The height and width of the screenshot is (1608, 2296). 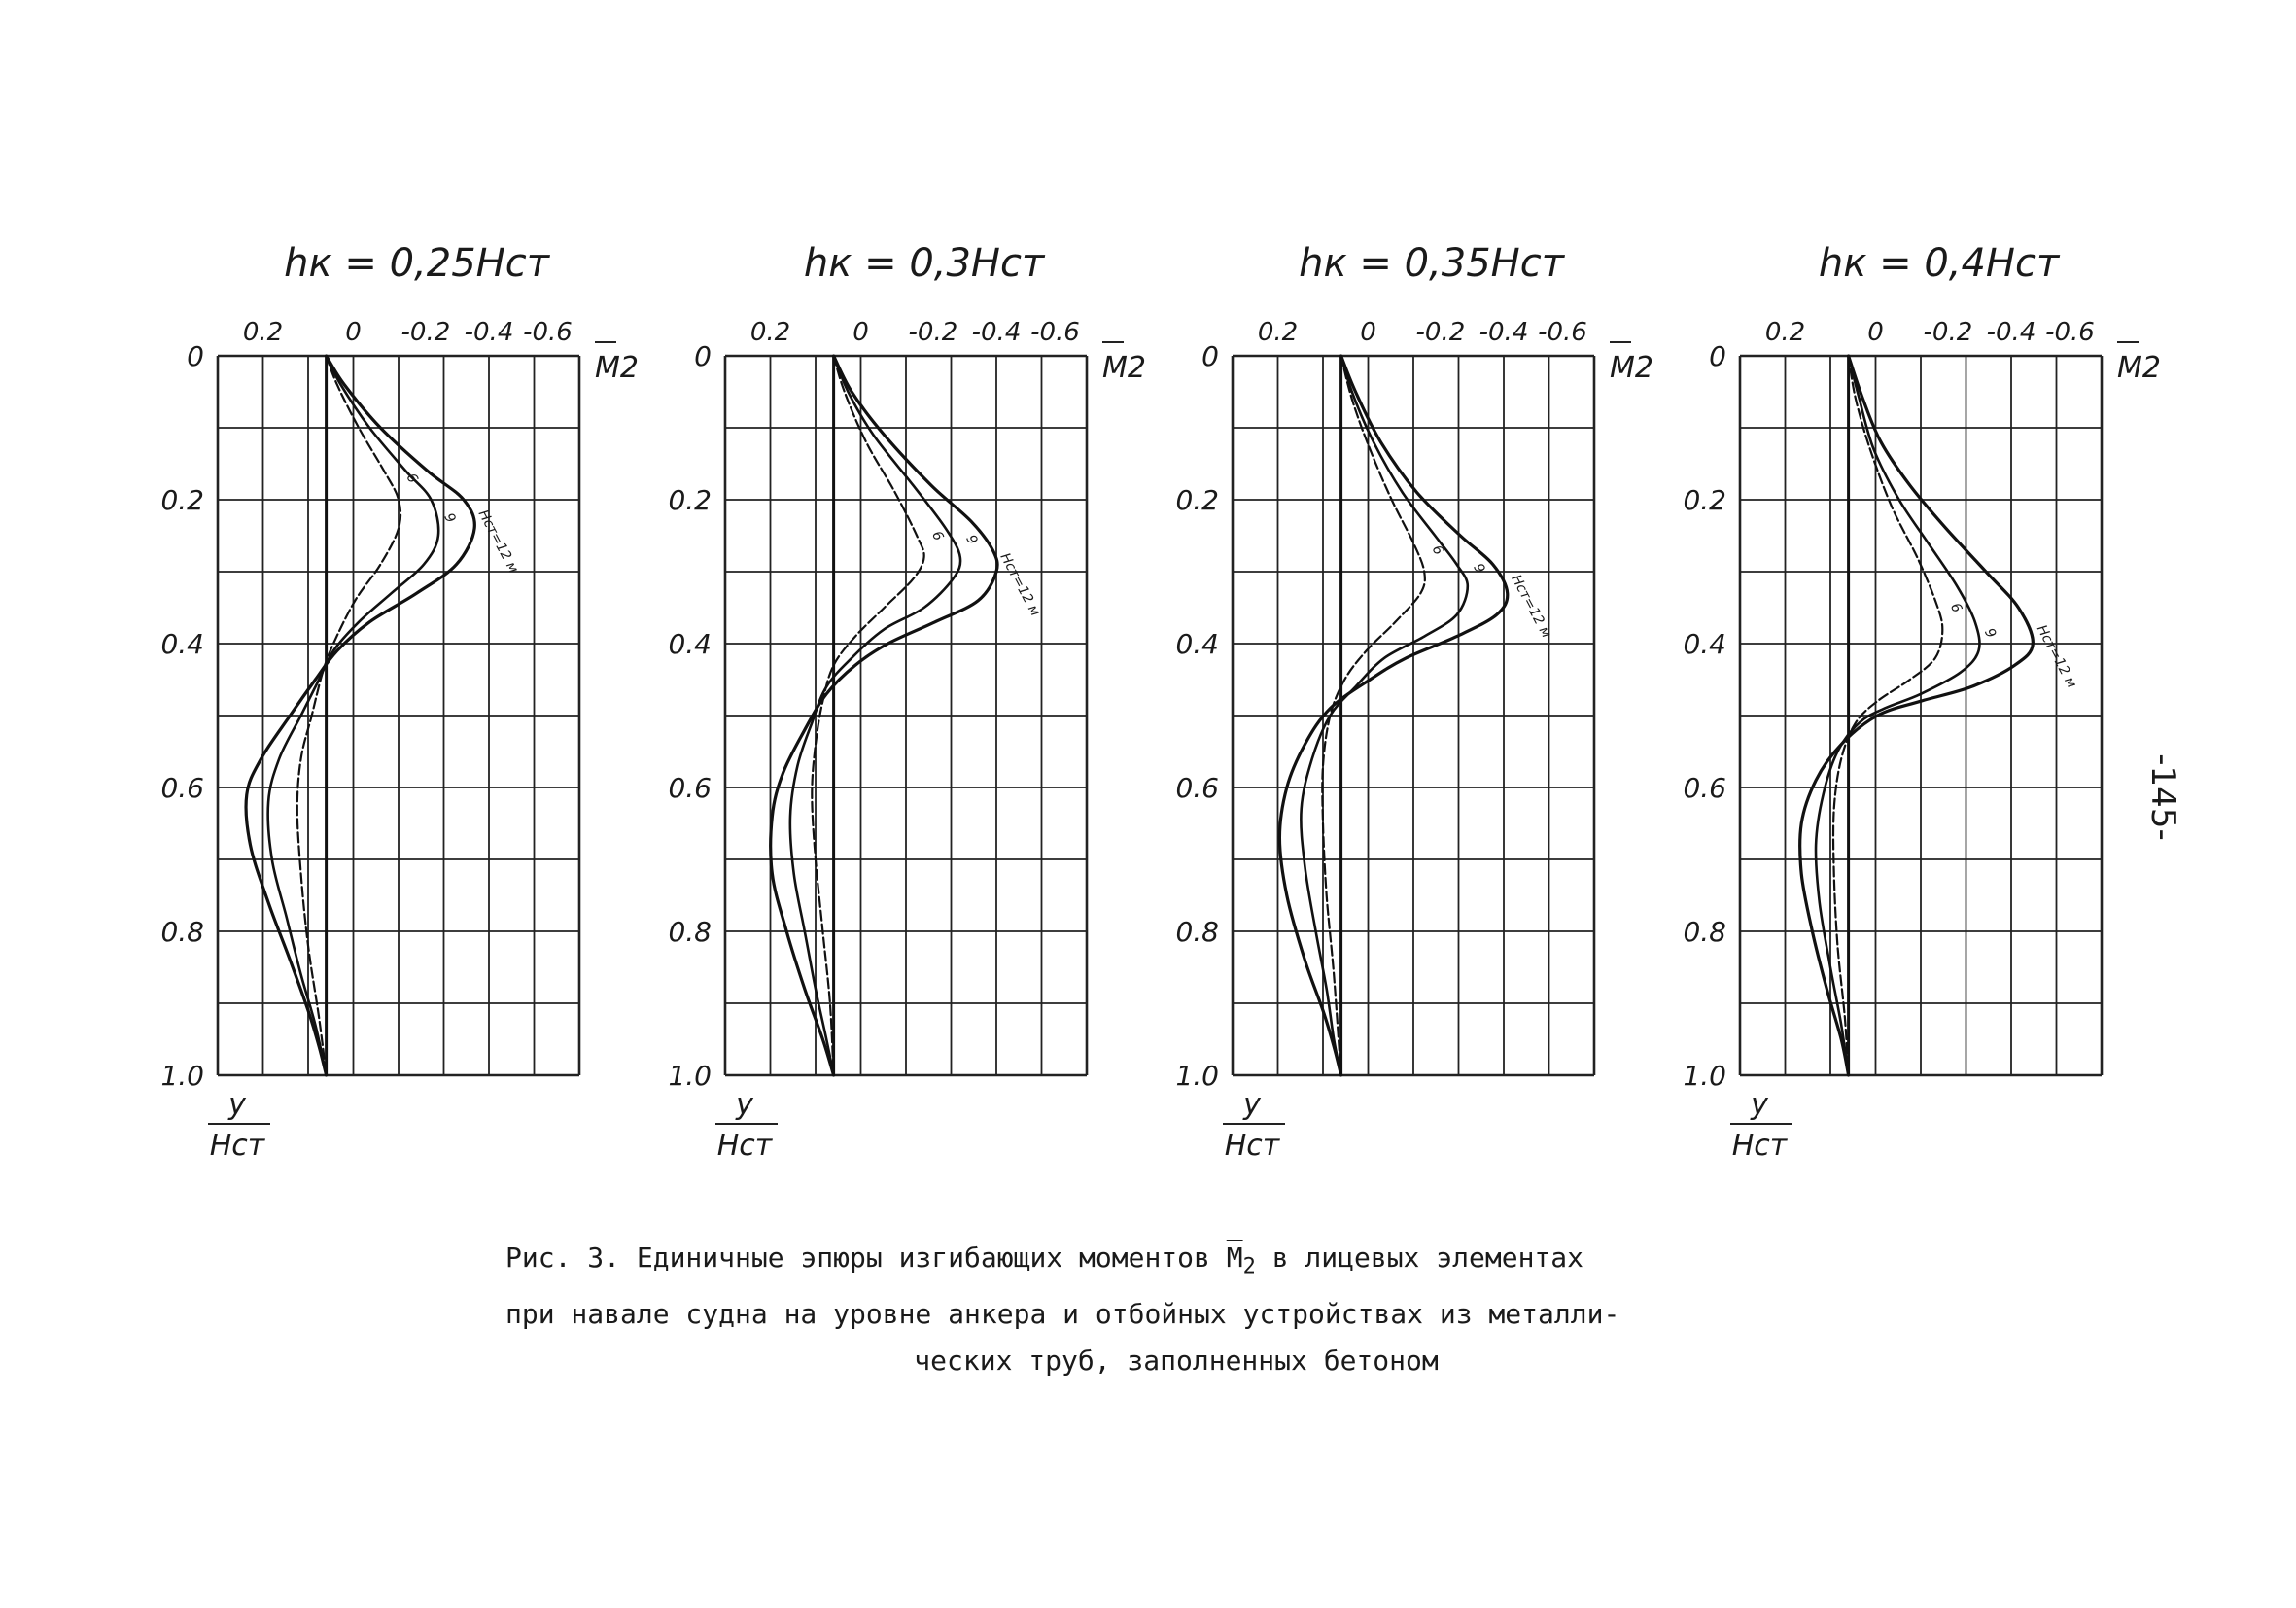 What do you see at coordinates (925, 263) in the screenshot?
I see `panel-title: hк = 0,3Hст` at bounding box center [925, 263].